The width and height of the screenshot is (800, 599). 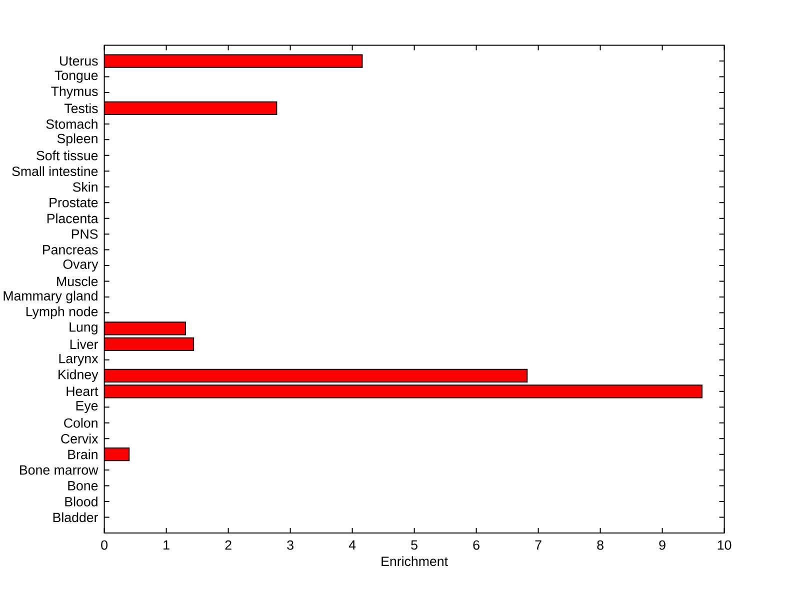 I want to click on y-tick-label: Colon, so click(x=81, y=423).